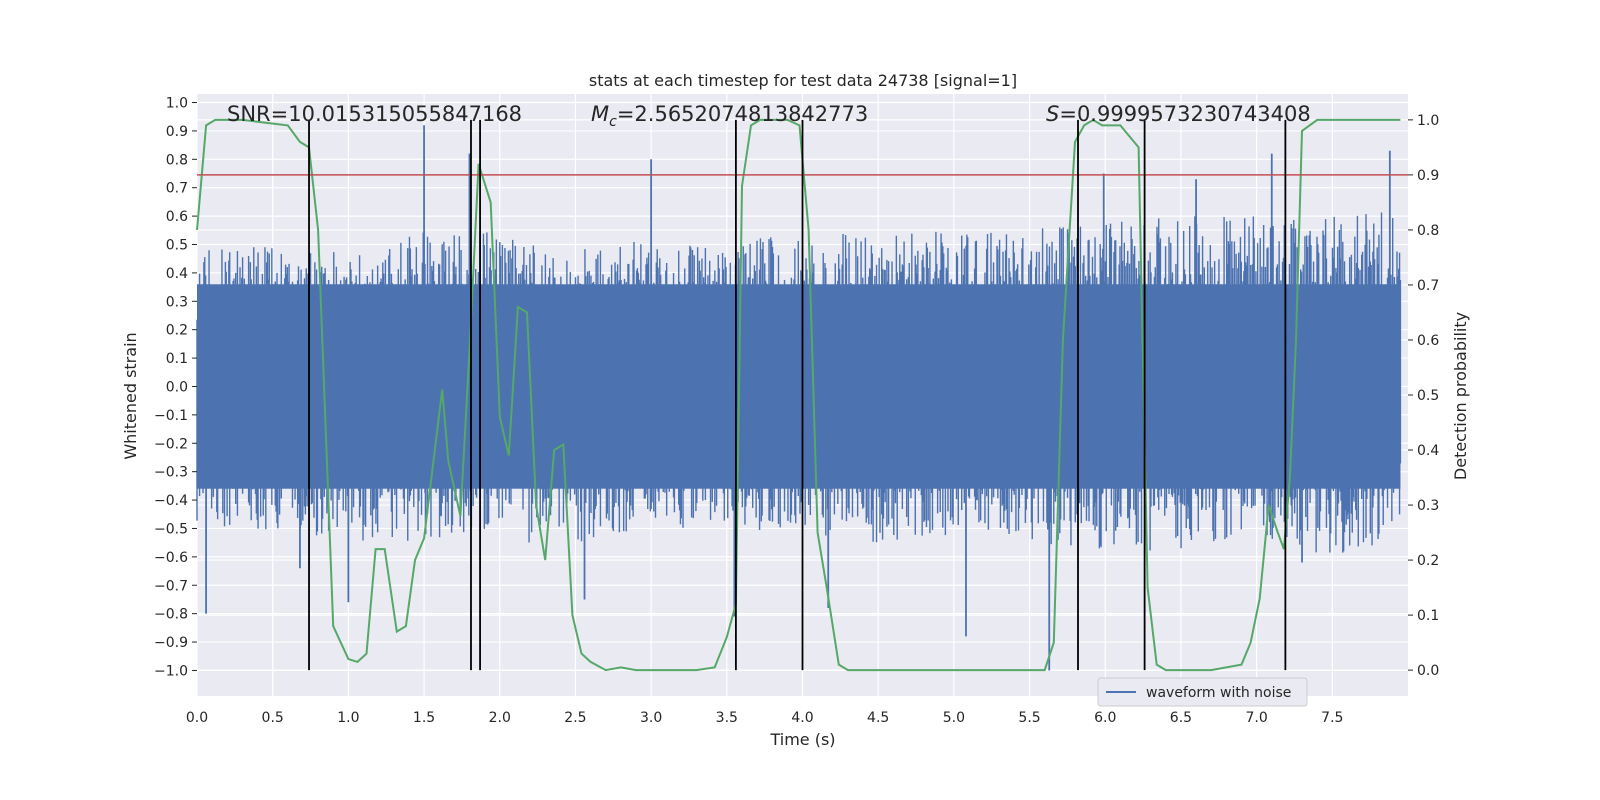 This screenshot has width=1600, height=800. I want to click on y-tick-label: 0.4, so click(177, 274).